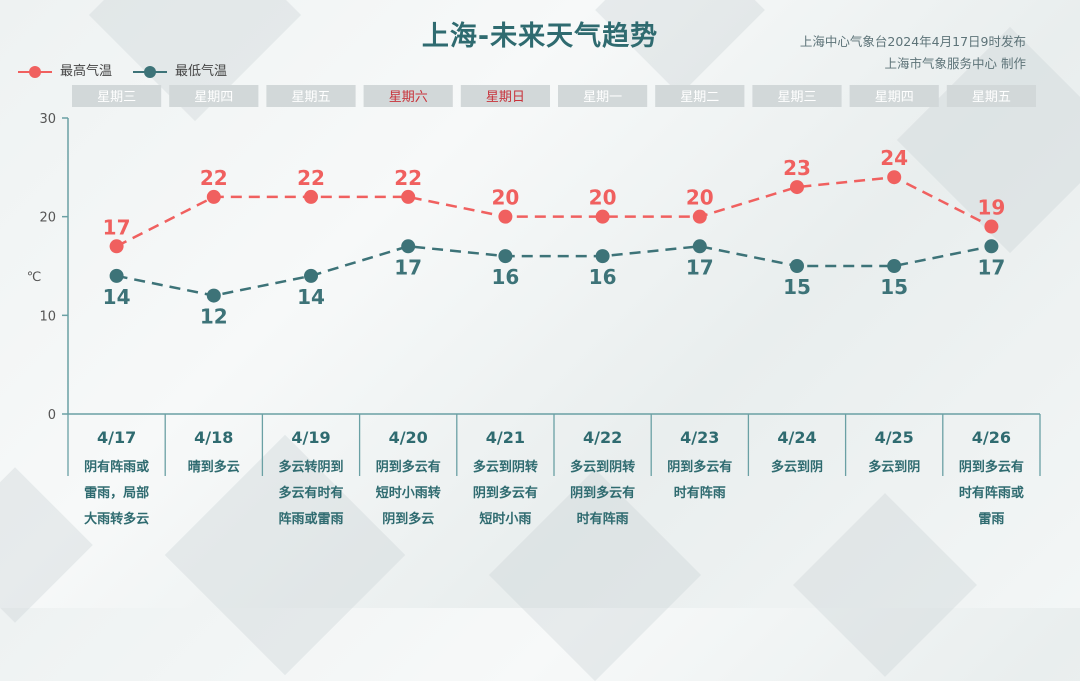 The image size is (1080, 681). What do you see at coordinates (150, 71) in the screenshot?
I see `legend-marker-low` at bounding box center [150, 71].